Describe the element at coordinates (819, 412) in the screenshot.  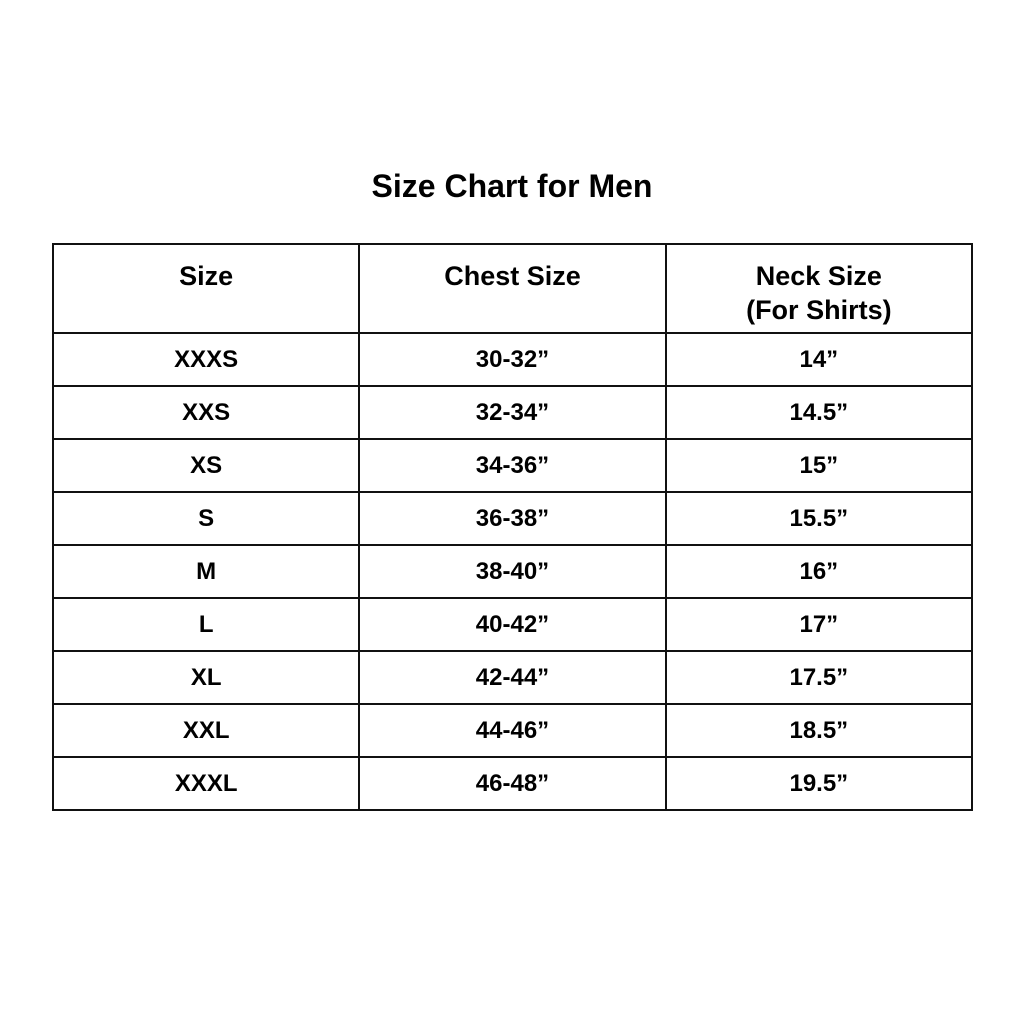
I see `cell-neck-size: 14.5”` at that location.